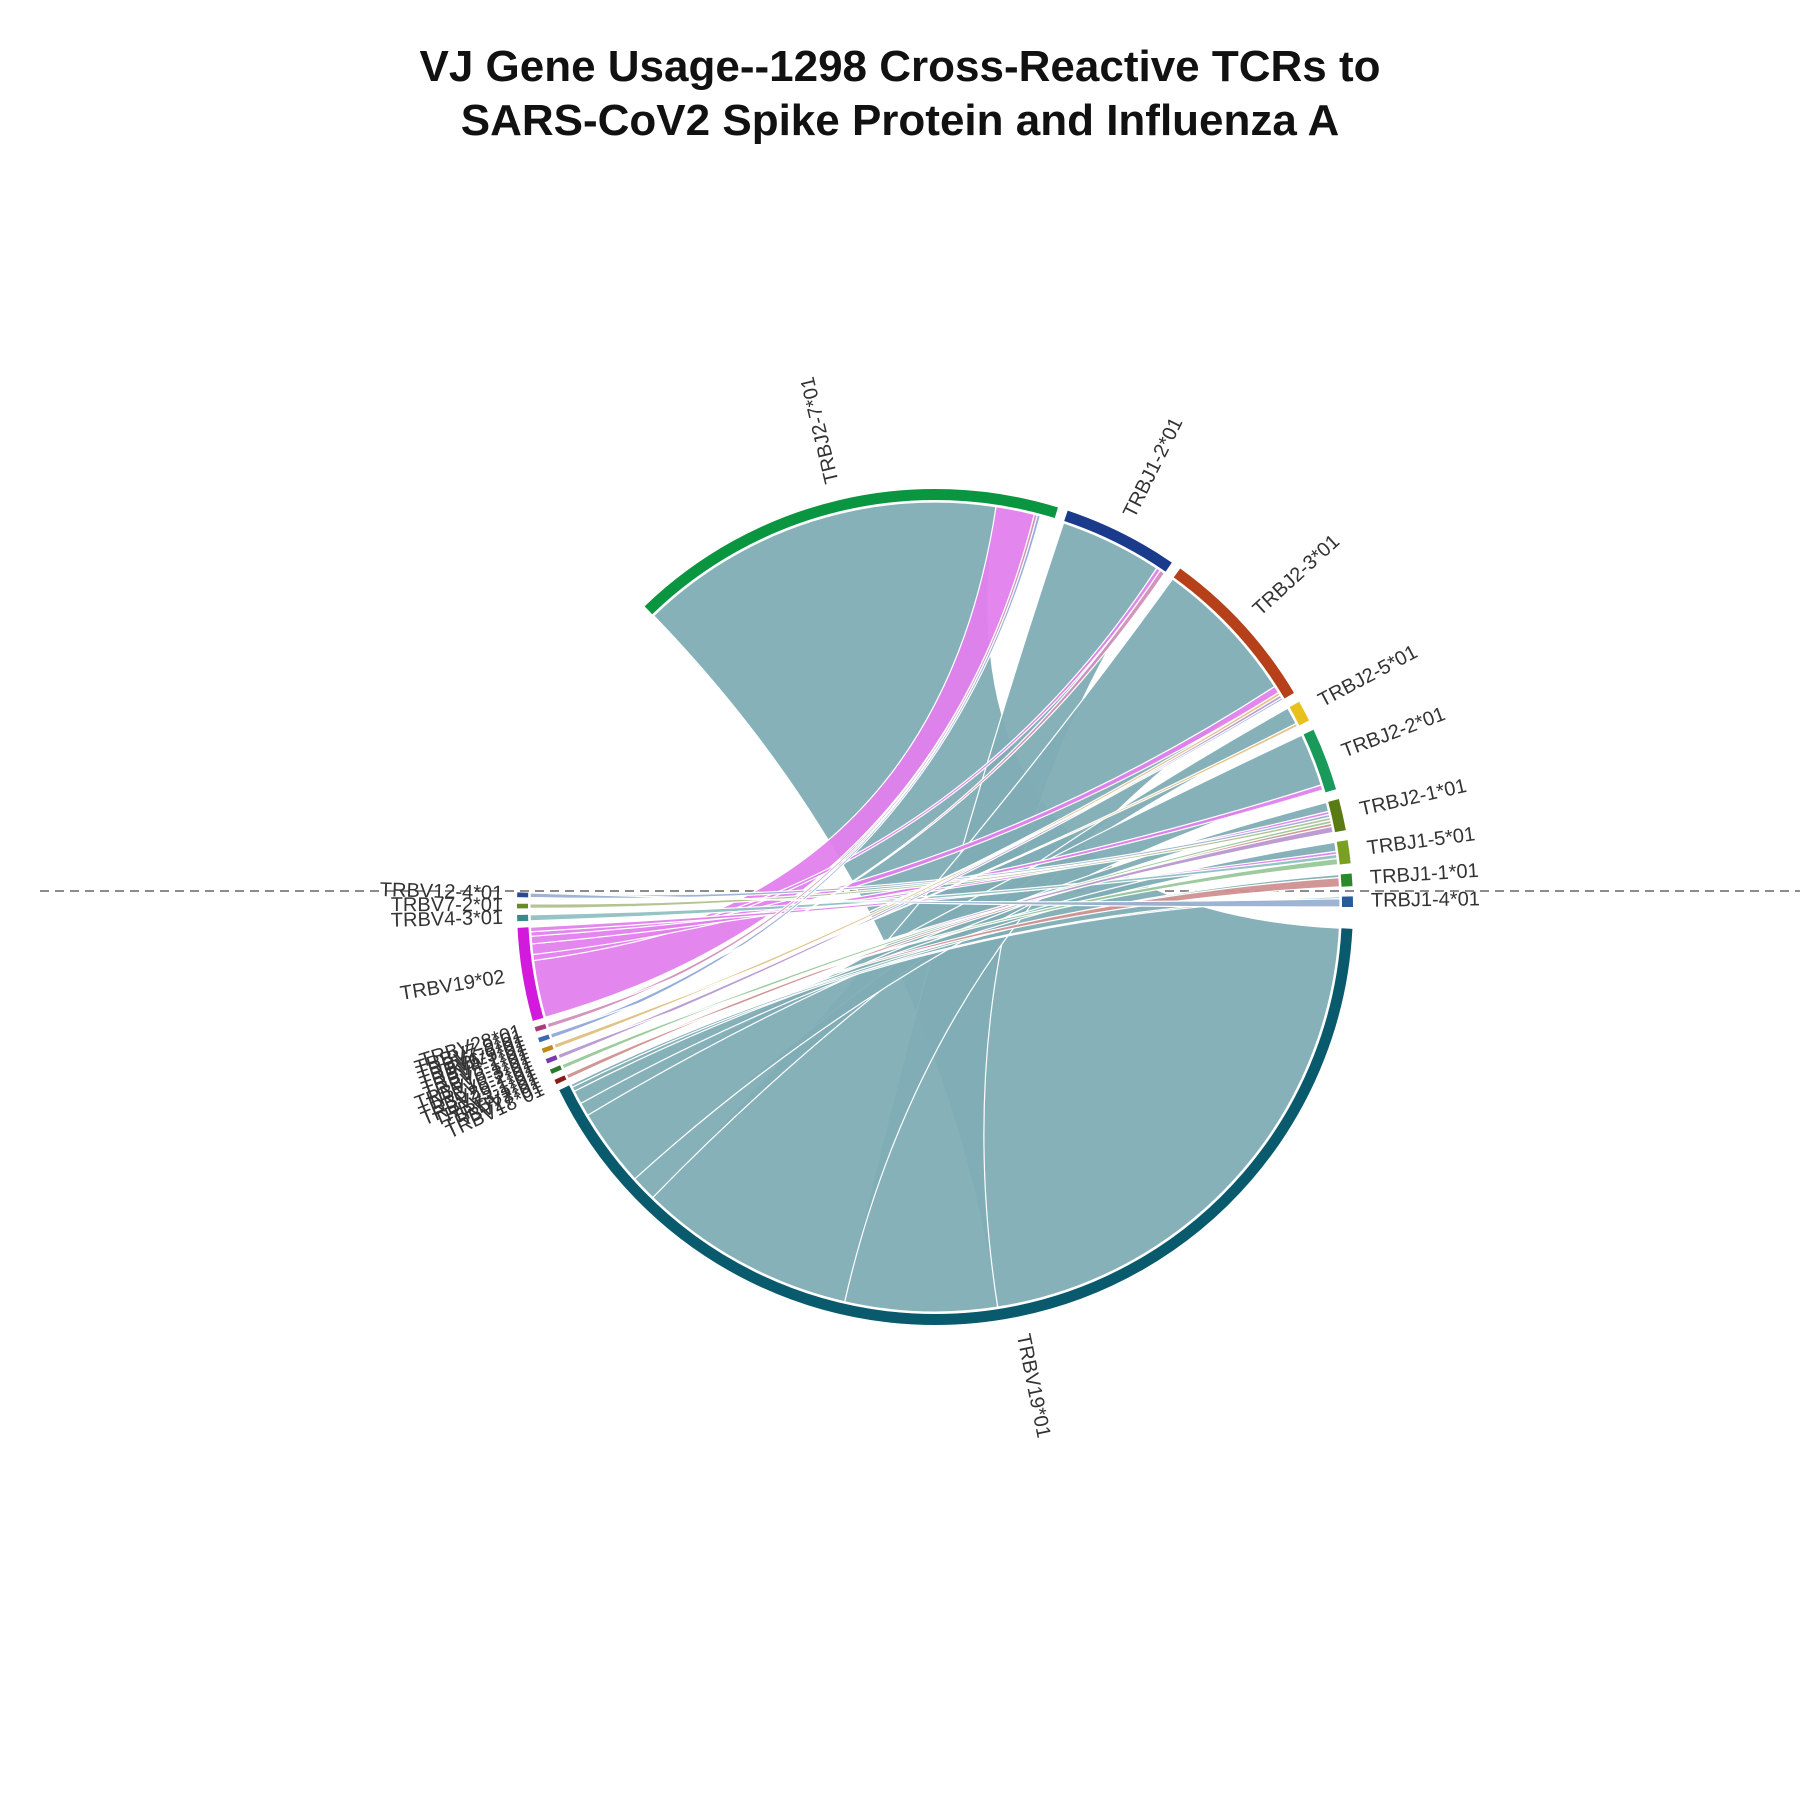  I want to click on sector-label-trbv19-02: TRBV19*02, so click(453, 985).